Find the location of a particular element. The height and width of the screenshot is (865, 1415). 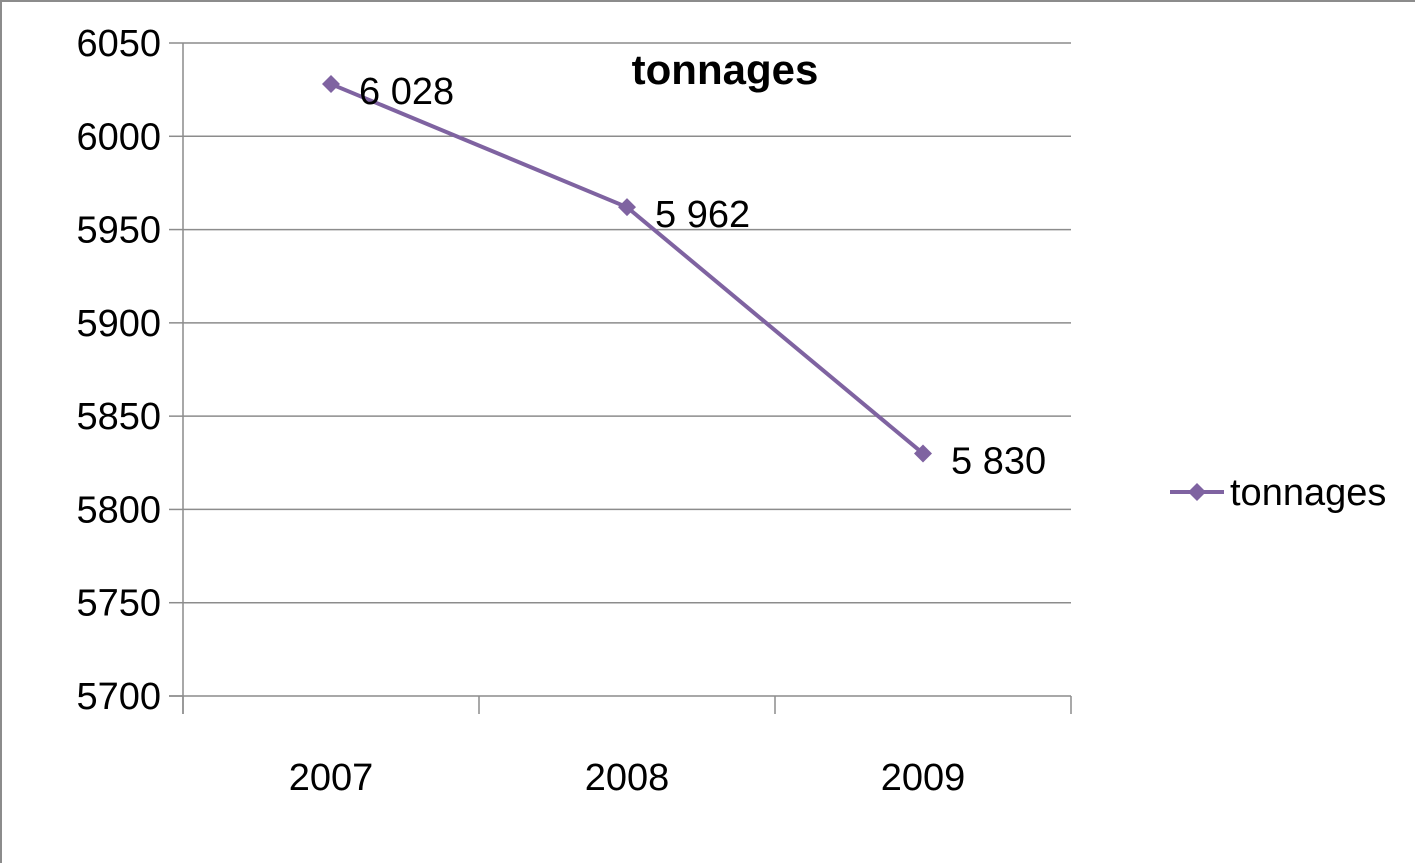

y-tick-label: 5700 is located at coordinates (118, 697).